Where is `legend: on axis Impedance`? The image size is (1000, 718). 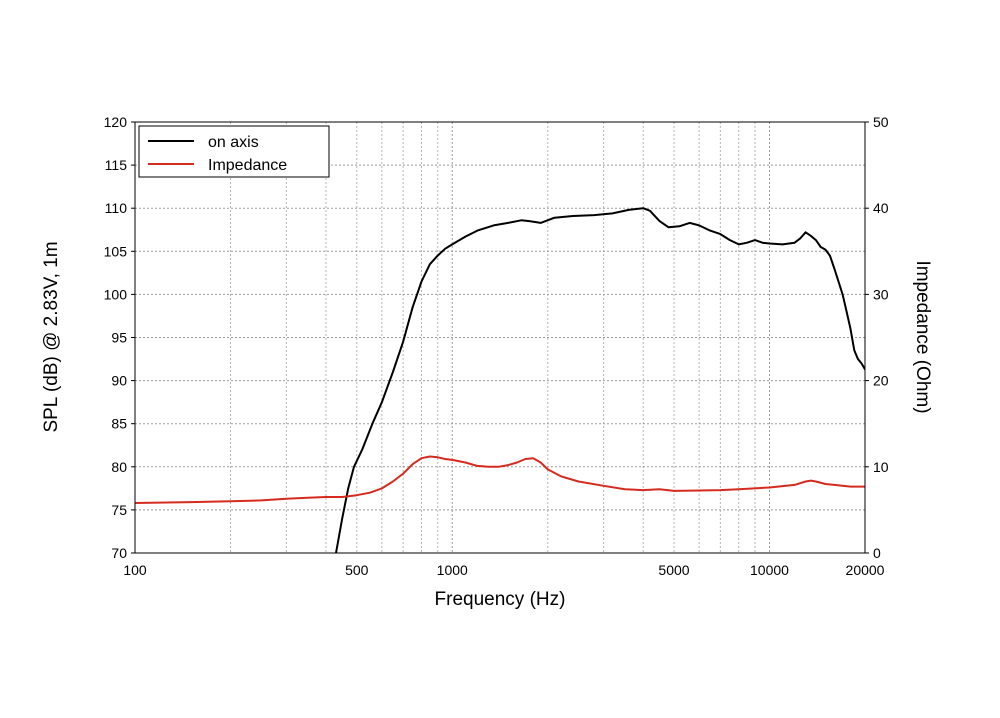
legend: on axis Impedance is located at coordinates (234, 151).